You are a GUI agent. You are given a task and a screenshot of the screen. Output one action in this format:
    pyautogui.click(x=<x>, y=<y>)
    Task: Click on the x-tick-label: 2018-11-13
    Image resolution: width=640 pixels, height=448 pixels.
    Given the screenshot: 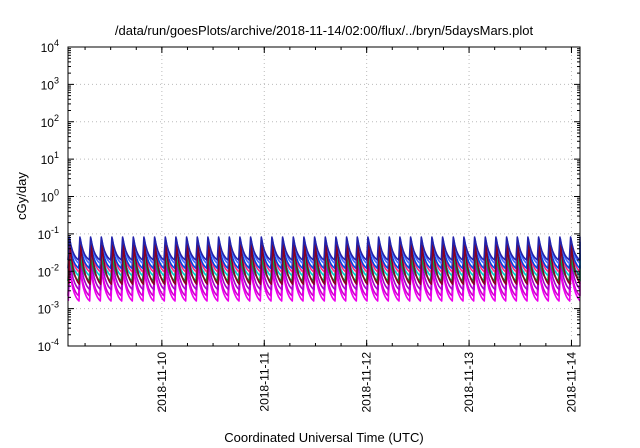 What is the action you would take?
    pyautogui.click(x=469, y=382)
    